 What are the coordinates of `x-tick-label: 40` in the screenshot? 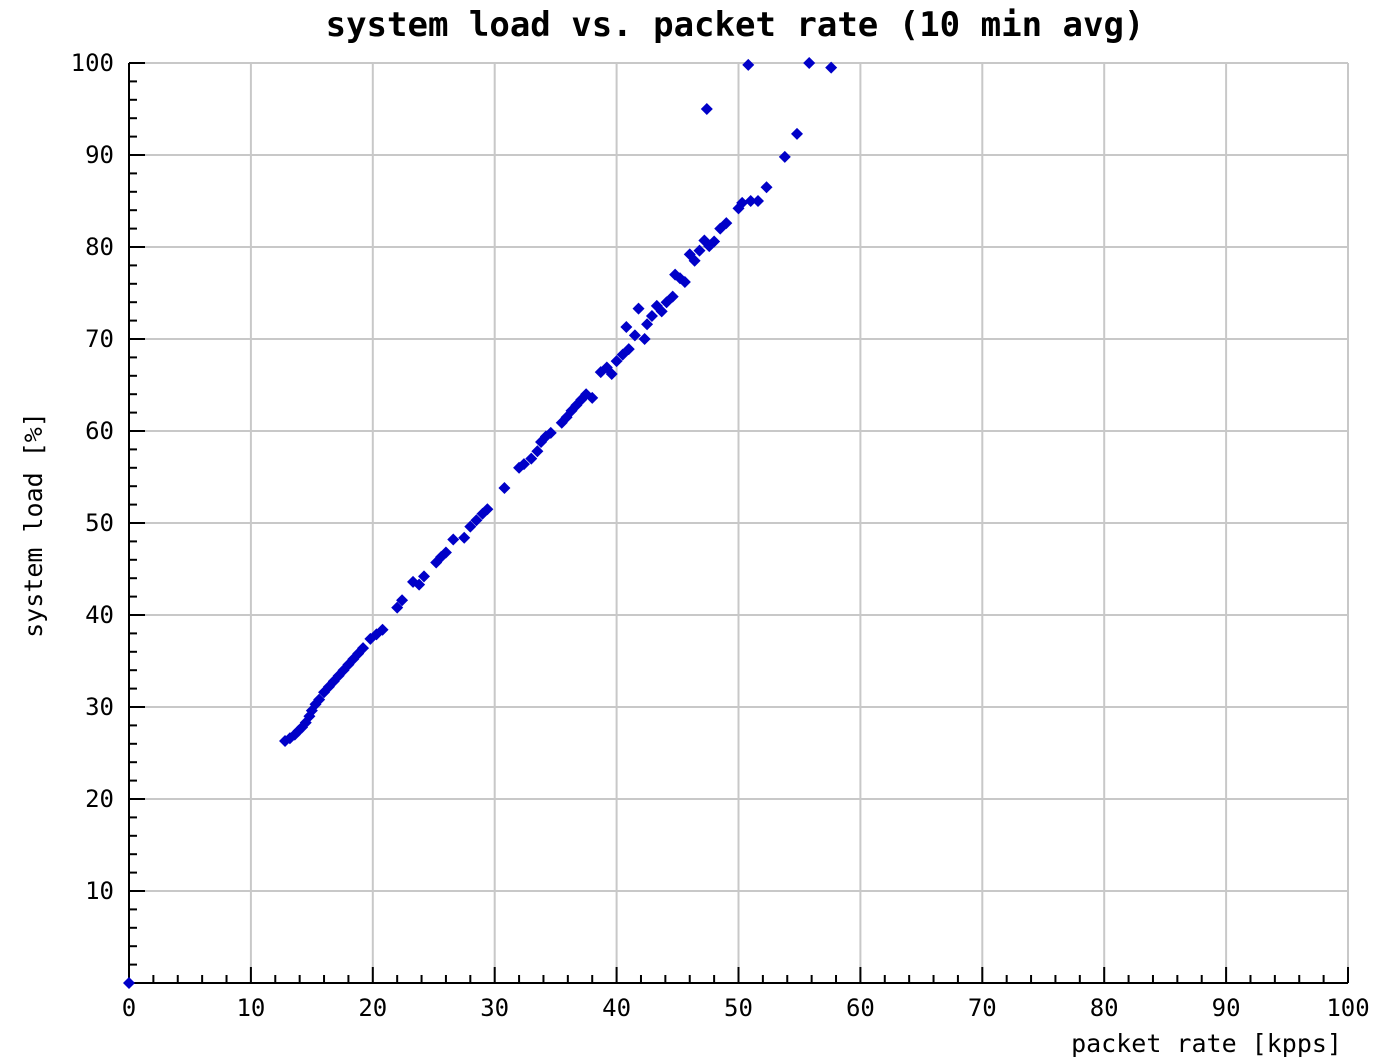 It's located at (616, 1008).